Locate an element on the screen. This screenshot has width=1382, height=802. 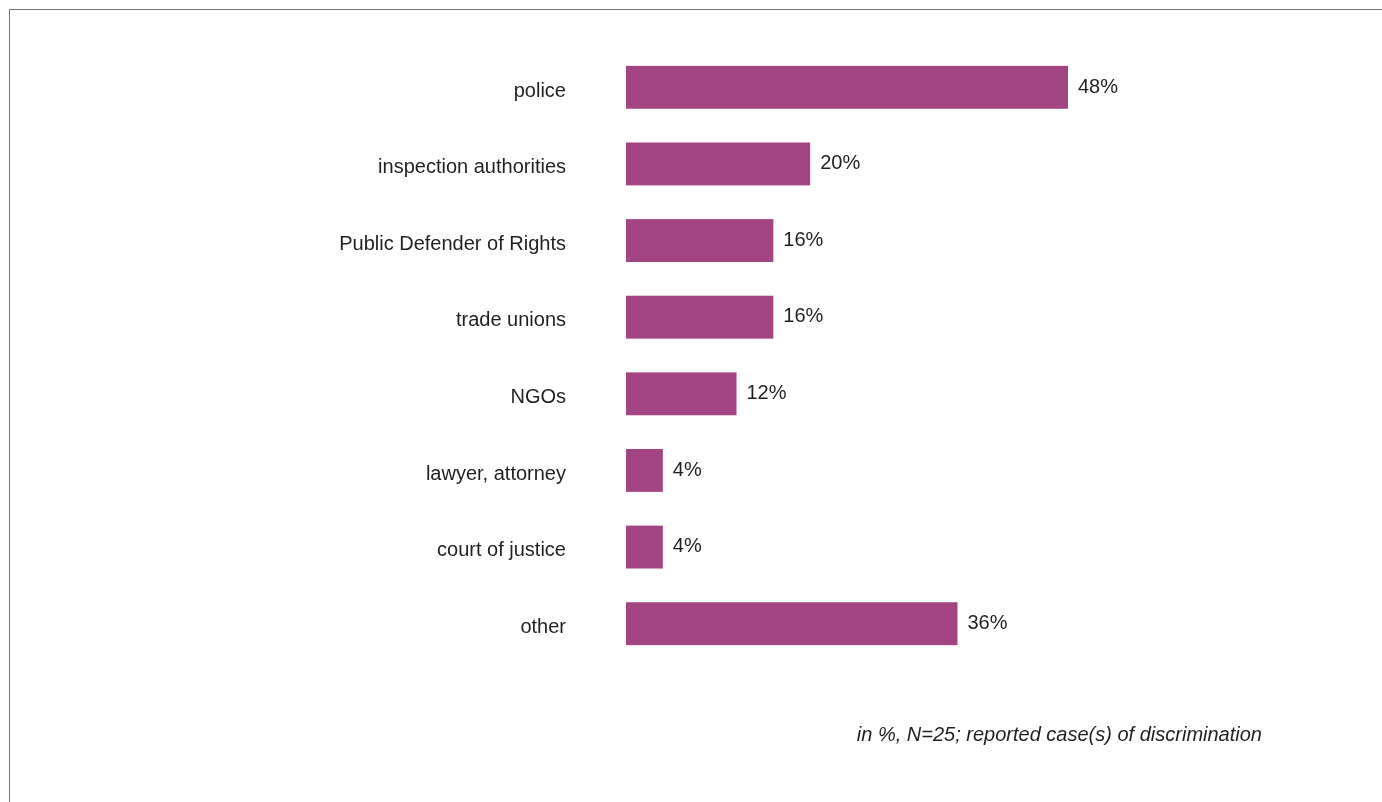
data-label: 12% is located at coordinates (766, 392).